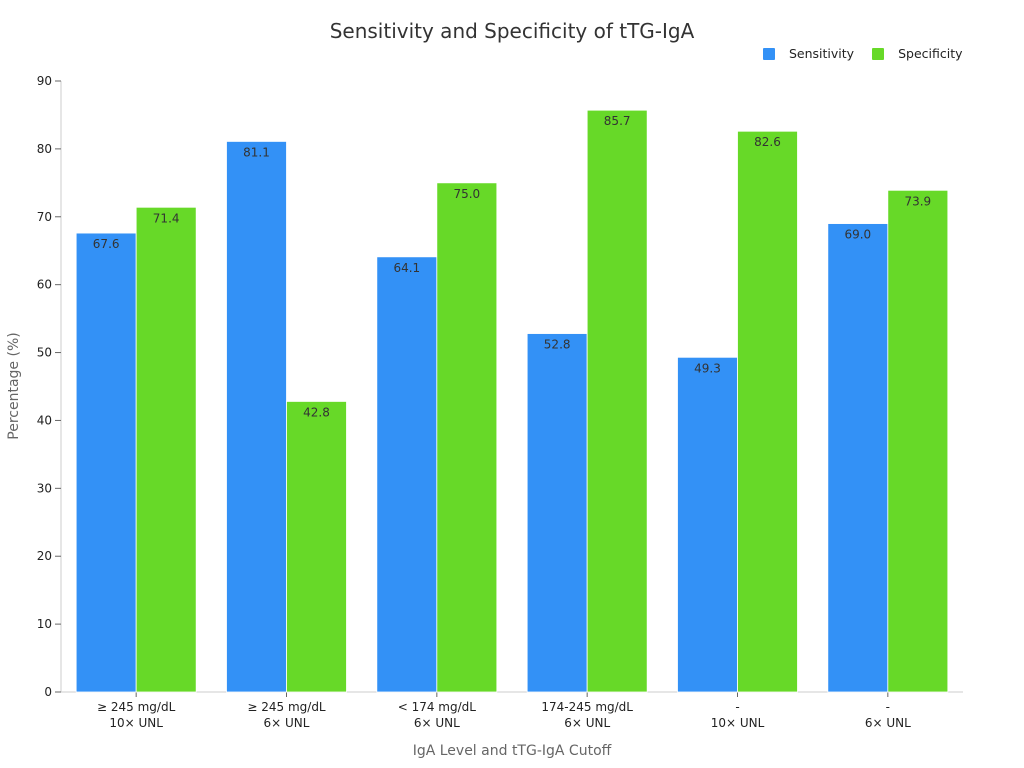  What do you see at coordinates (587, 715) in the screenshot?
I see `x-tick-label: 174-245 mg/dL 6× UNL` at bounding box center [587, 715].